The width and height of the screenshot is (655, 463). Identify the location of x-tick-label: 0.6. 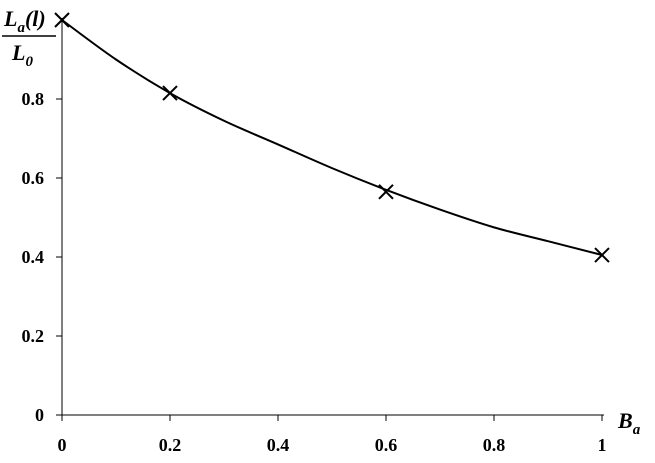
(386, 445).